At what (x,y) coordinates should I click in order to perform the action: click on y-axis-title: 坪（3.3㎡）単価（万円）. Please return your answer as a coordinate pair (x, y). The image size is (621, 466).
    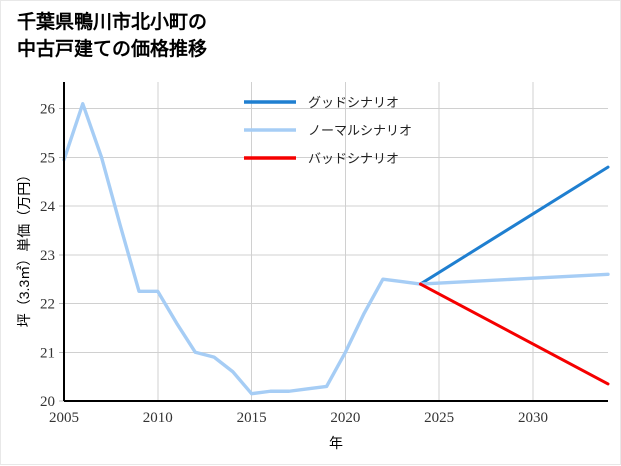
    Looking at the image, I should click on (24, 247).